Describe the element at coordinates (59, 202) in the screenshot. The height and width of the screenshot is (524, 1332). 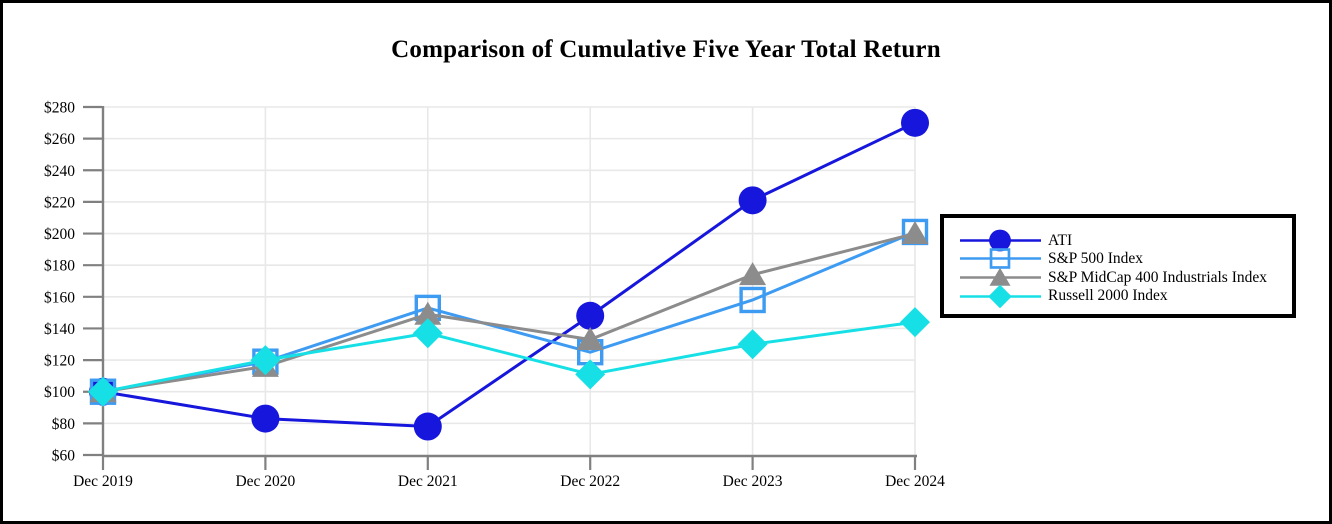
I see `y-axis-tick-label: $220` at that location.